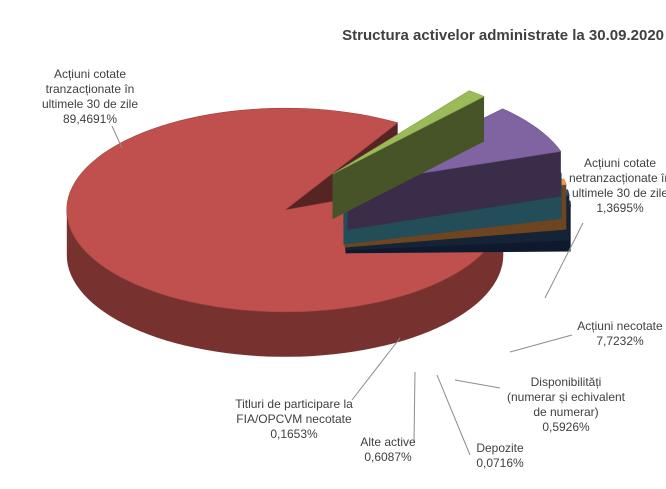 Image resolution: width=666 pixels, height=489 pixels. Describe the element at coordinates (294, 404) in the screenshot. I see `data-label-line: Titluri de participare la` at that location.